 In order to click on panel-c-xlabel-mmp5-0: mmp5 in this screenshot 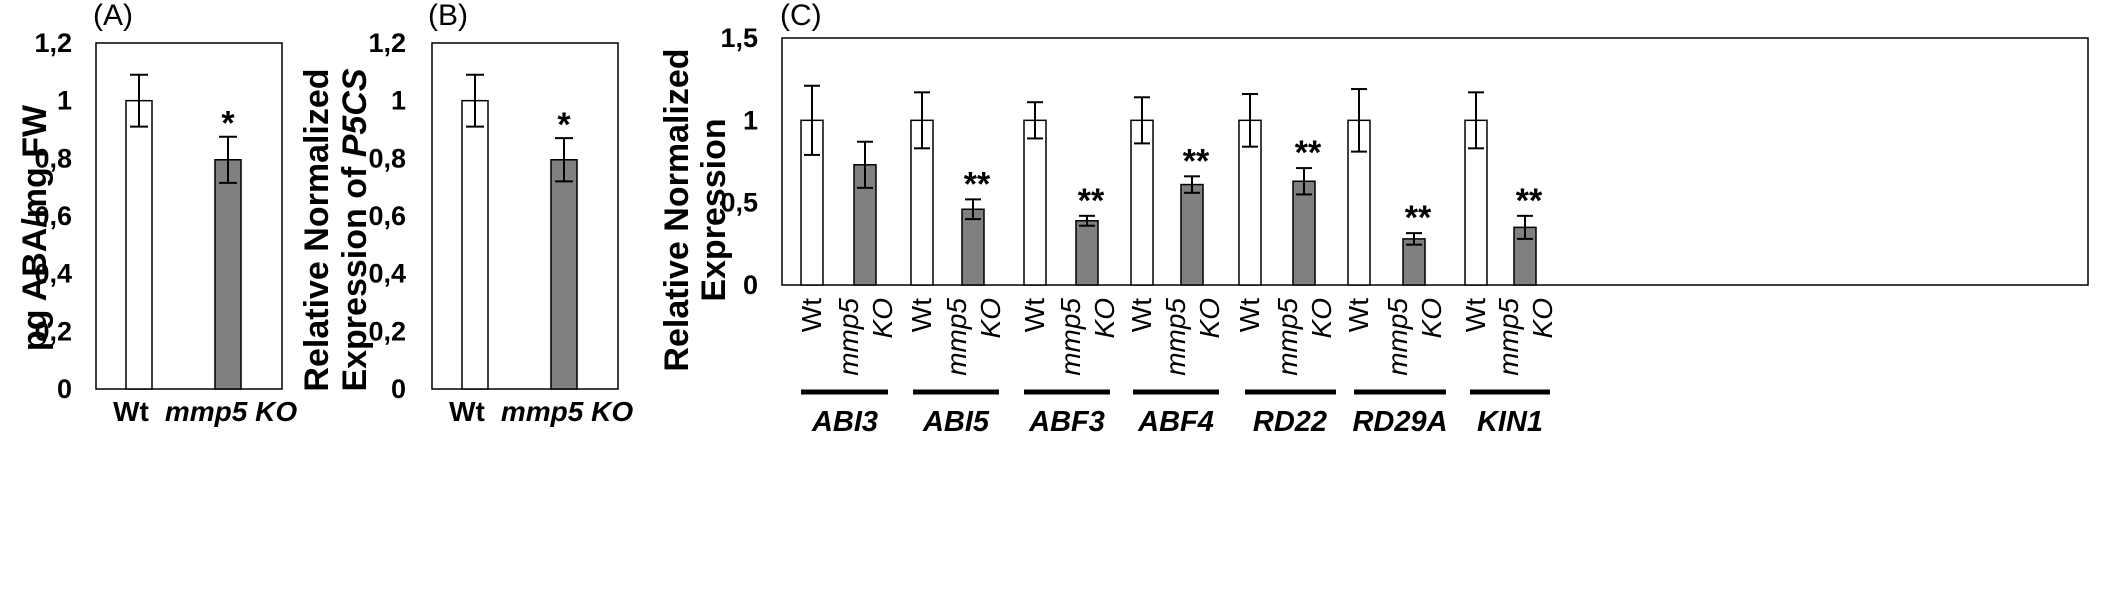, I will do `click(848, 337)`.